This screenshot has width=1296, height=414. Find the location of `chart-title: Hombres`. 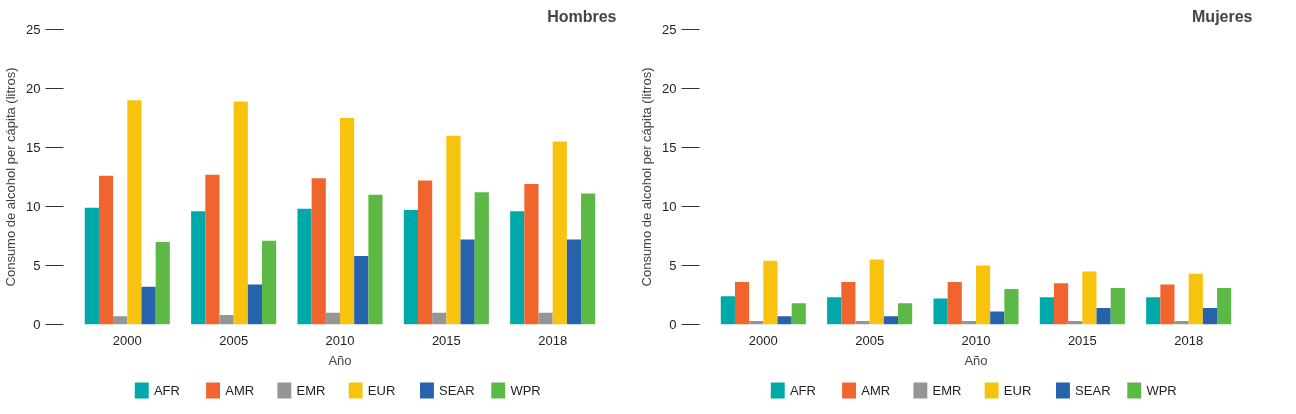

chart-title: Hombres is located at coordinates (582, 16).